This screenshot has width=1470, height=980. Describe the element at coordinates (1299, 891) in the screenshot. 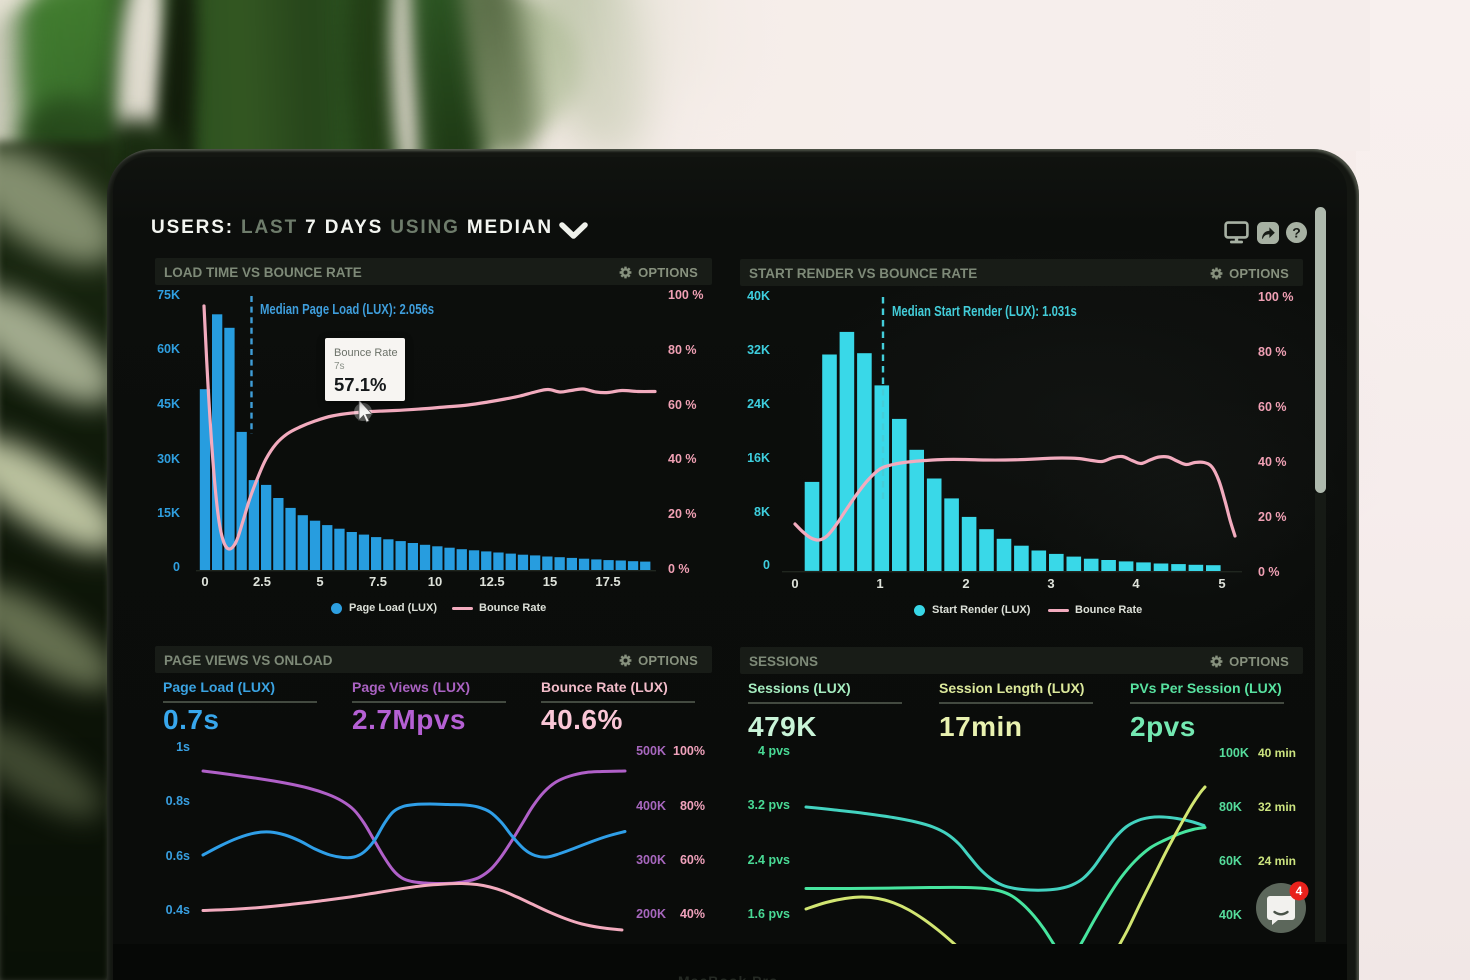

I see `svg-text: 4` at that location.